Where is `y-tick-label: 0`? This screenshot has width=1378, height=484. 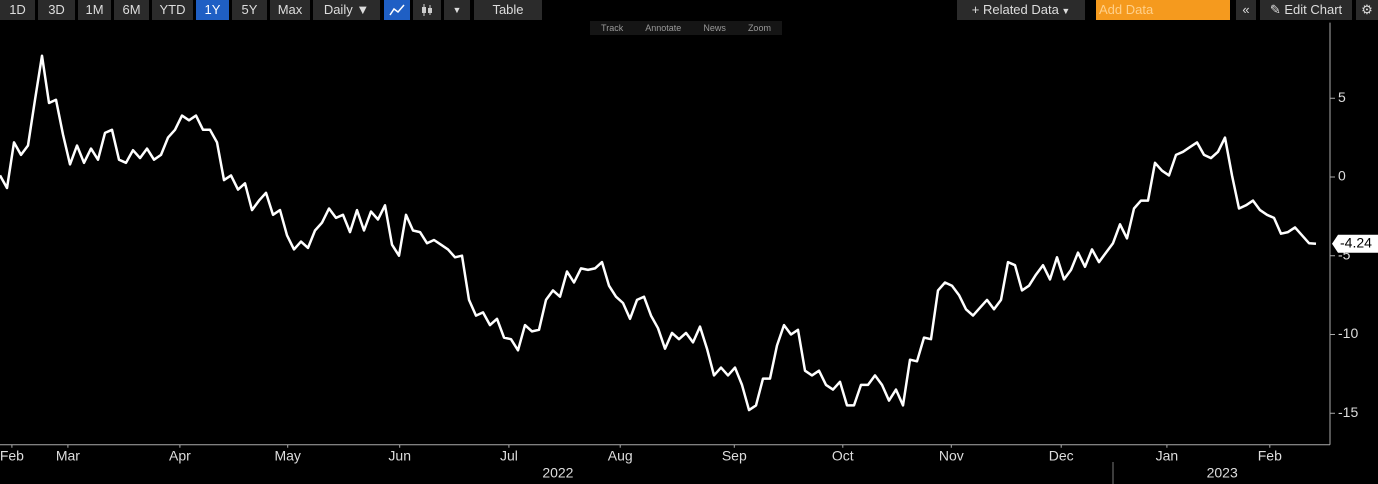
y-tick-label: 0 is located at coordinates (1342, 176).